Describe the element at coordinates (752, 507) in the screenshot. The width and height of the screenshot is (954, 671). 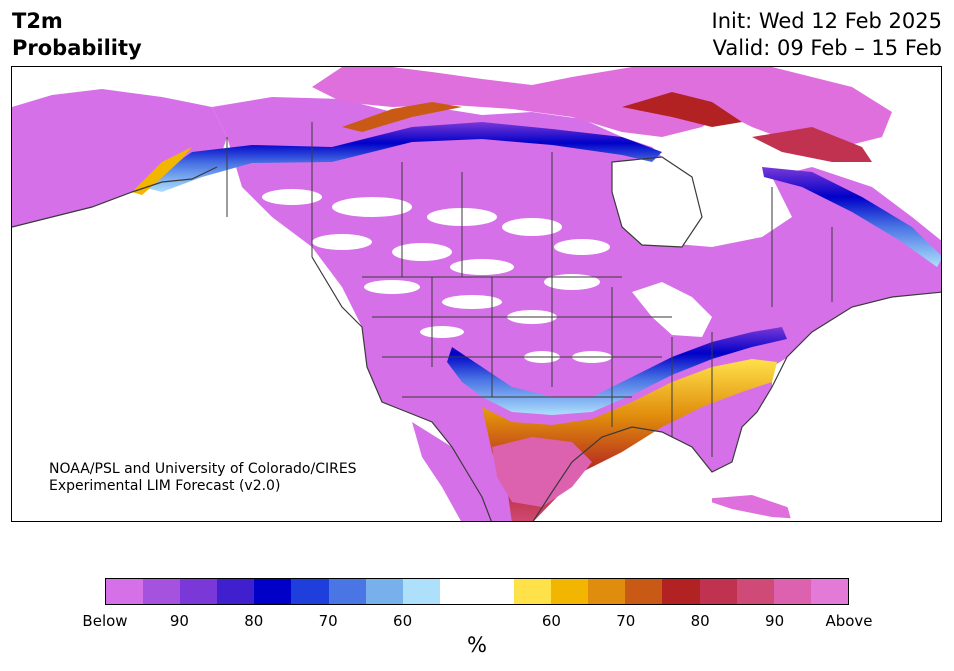
I see `caribbean-region` at that location.